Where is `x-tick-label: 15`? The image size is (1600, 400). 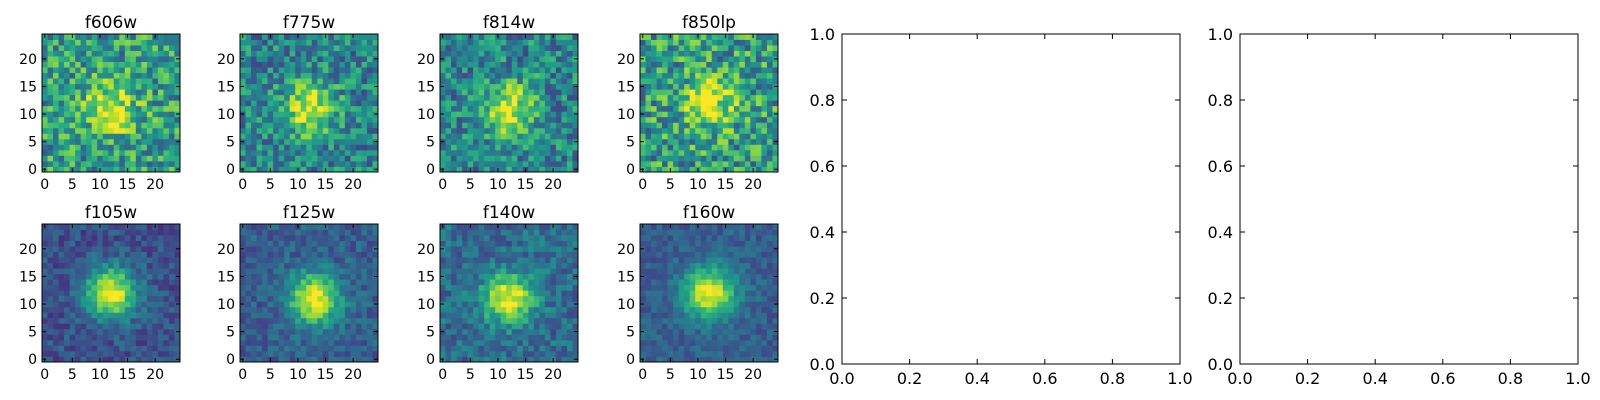
x-tick-label: 15 is located at coordinates (128, 185).